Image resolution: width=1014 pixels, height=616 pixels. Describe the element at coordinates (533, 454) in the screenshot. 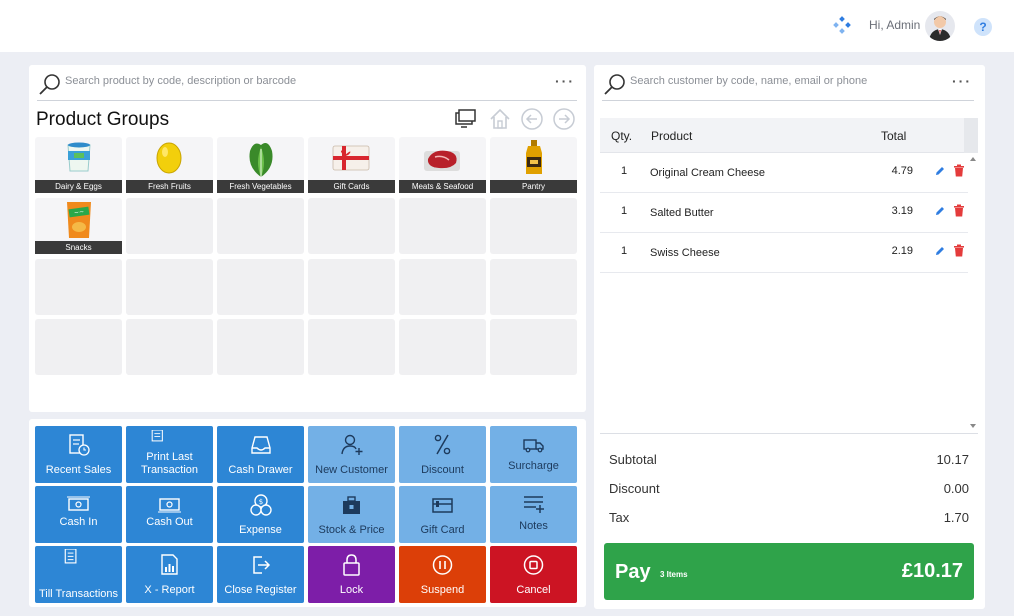

I see `surcharge-button: Surcharge` at that location.